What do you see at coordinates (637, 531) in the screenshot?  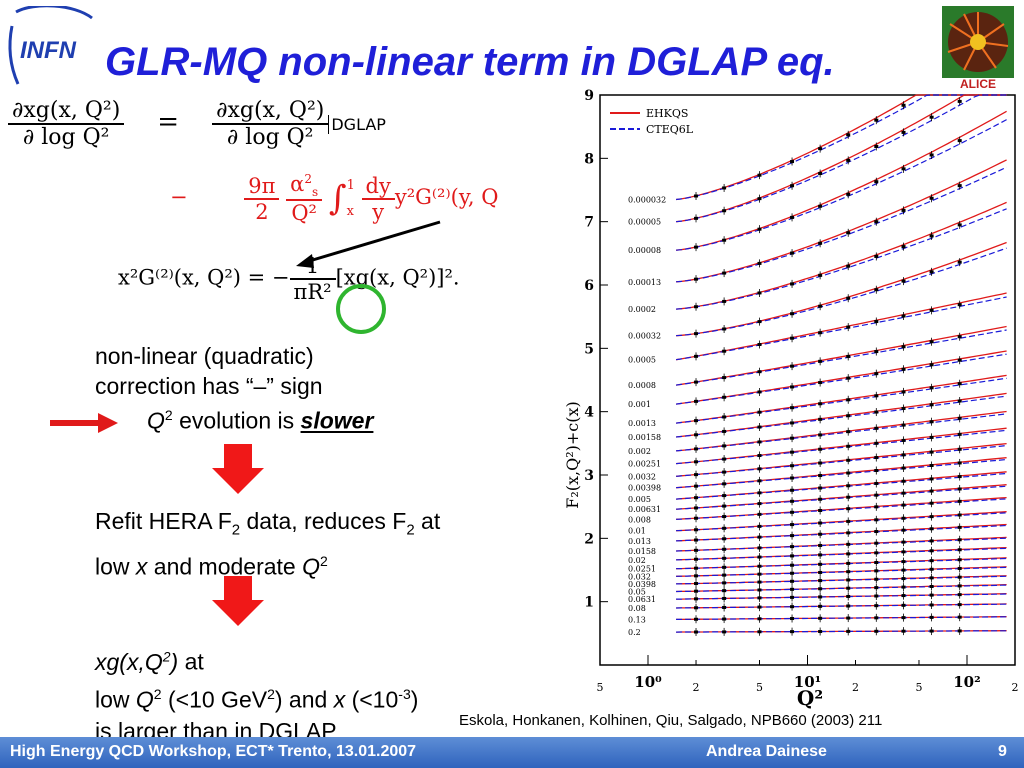 I see `x-bin-label: 0.01` at bounding box center [637, 531].